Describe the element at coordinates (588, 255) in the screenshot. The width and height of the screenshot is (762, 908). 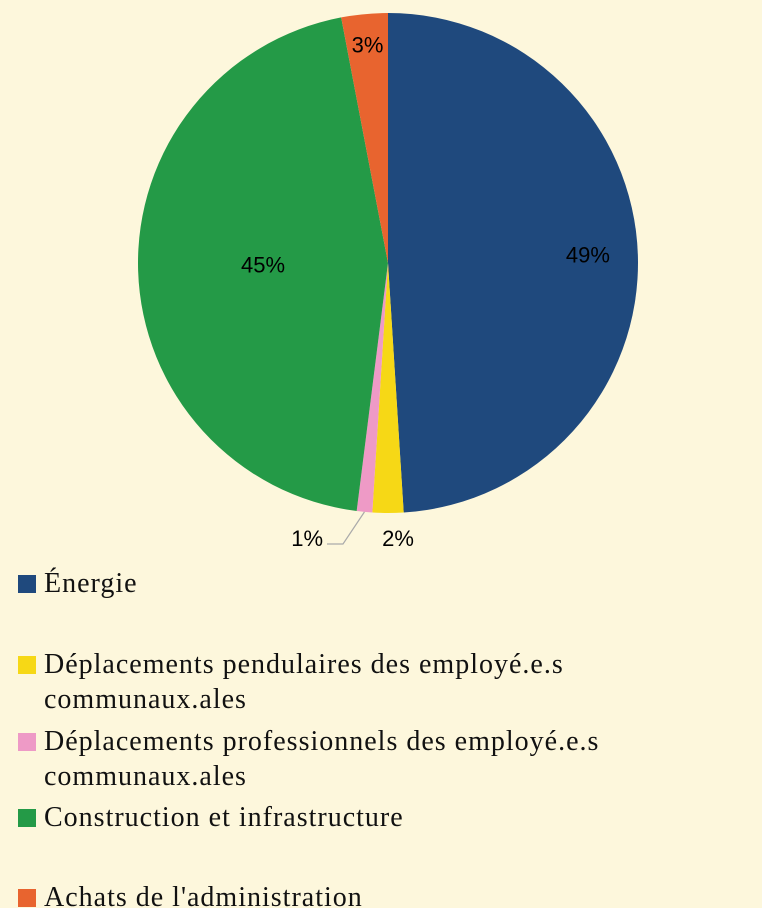
I see `data-label: 49%` at that location.